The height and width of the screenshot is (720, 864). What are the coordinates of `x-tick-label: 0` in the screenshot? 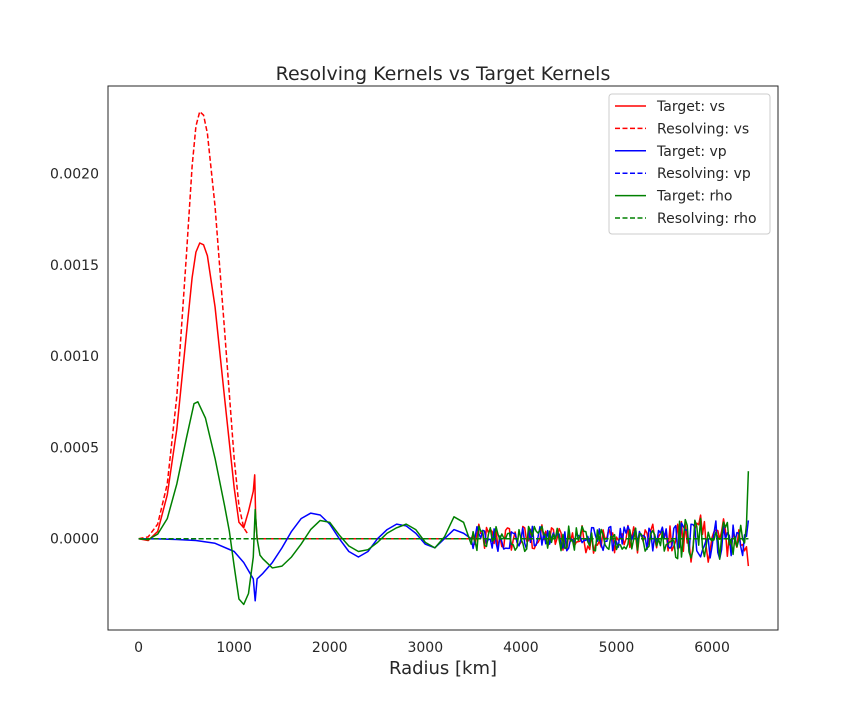 It's located at (138, 648).